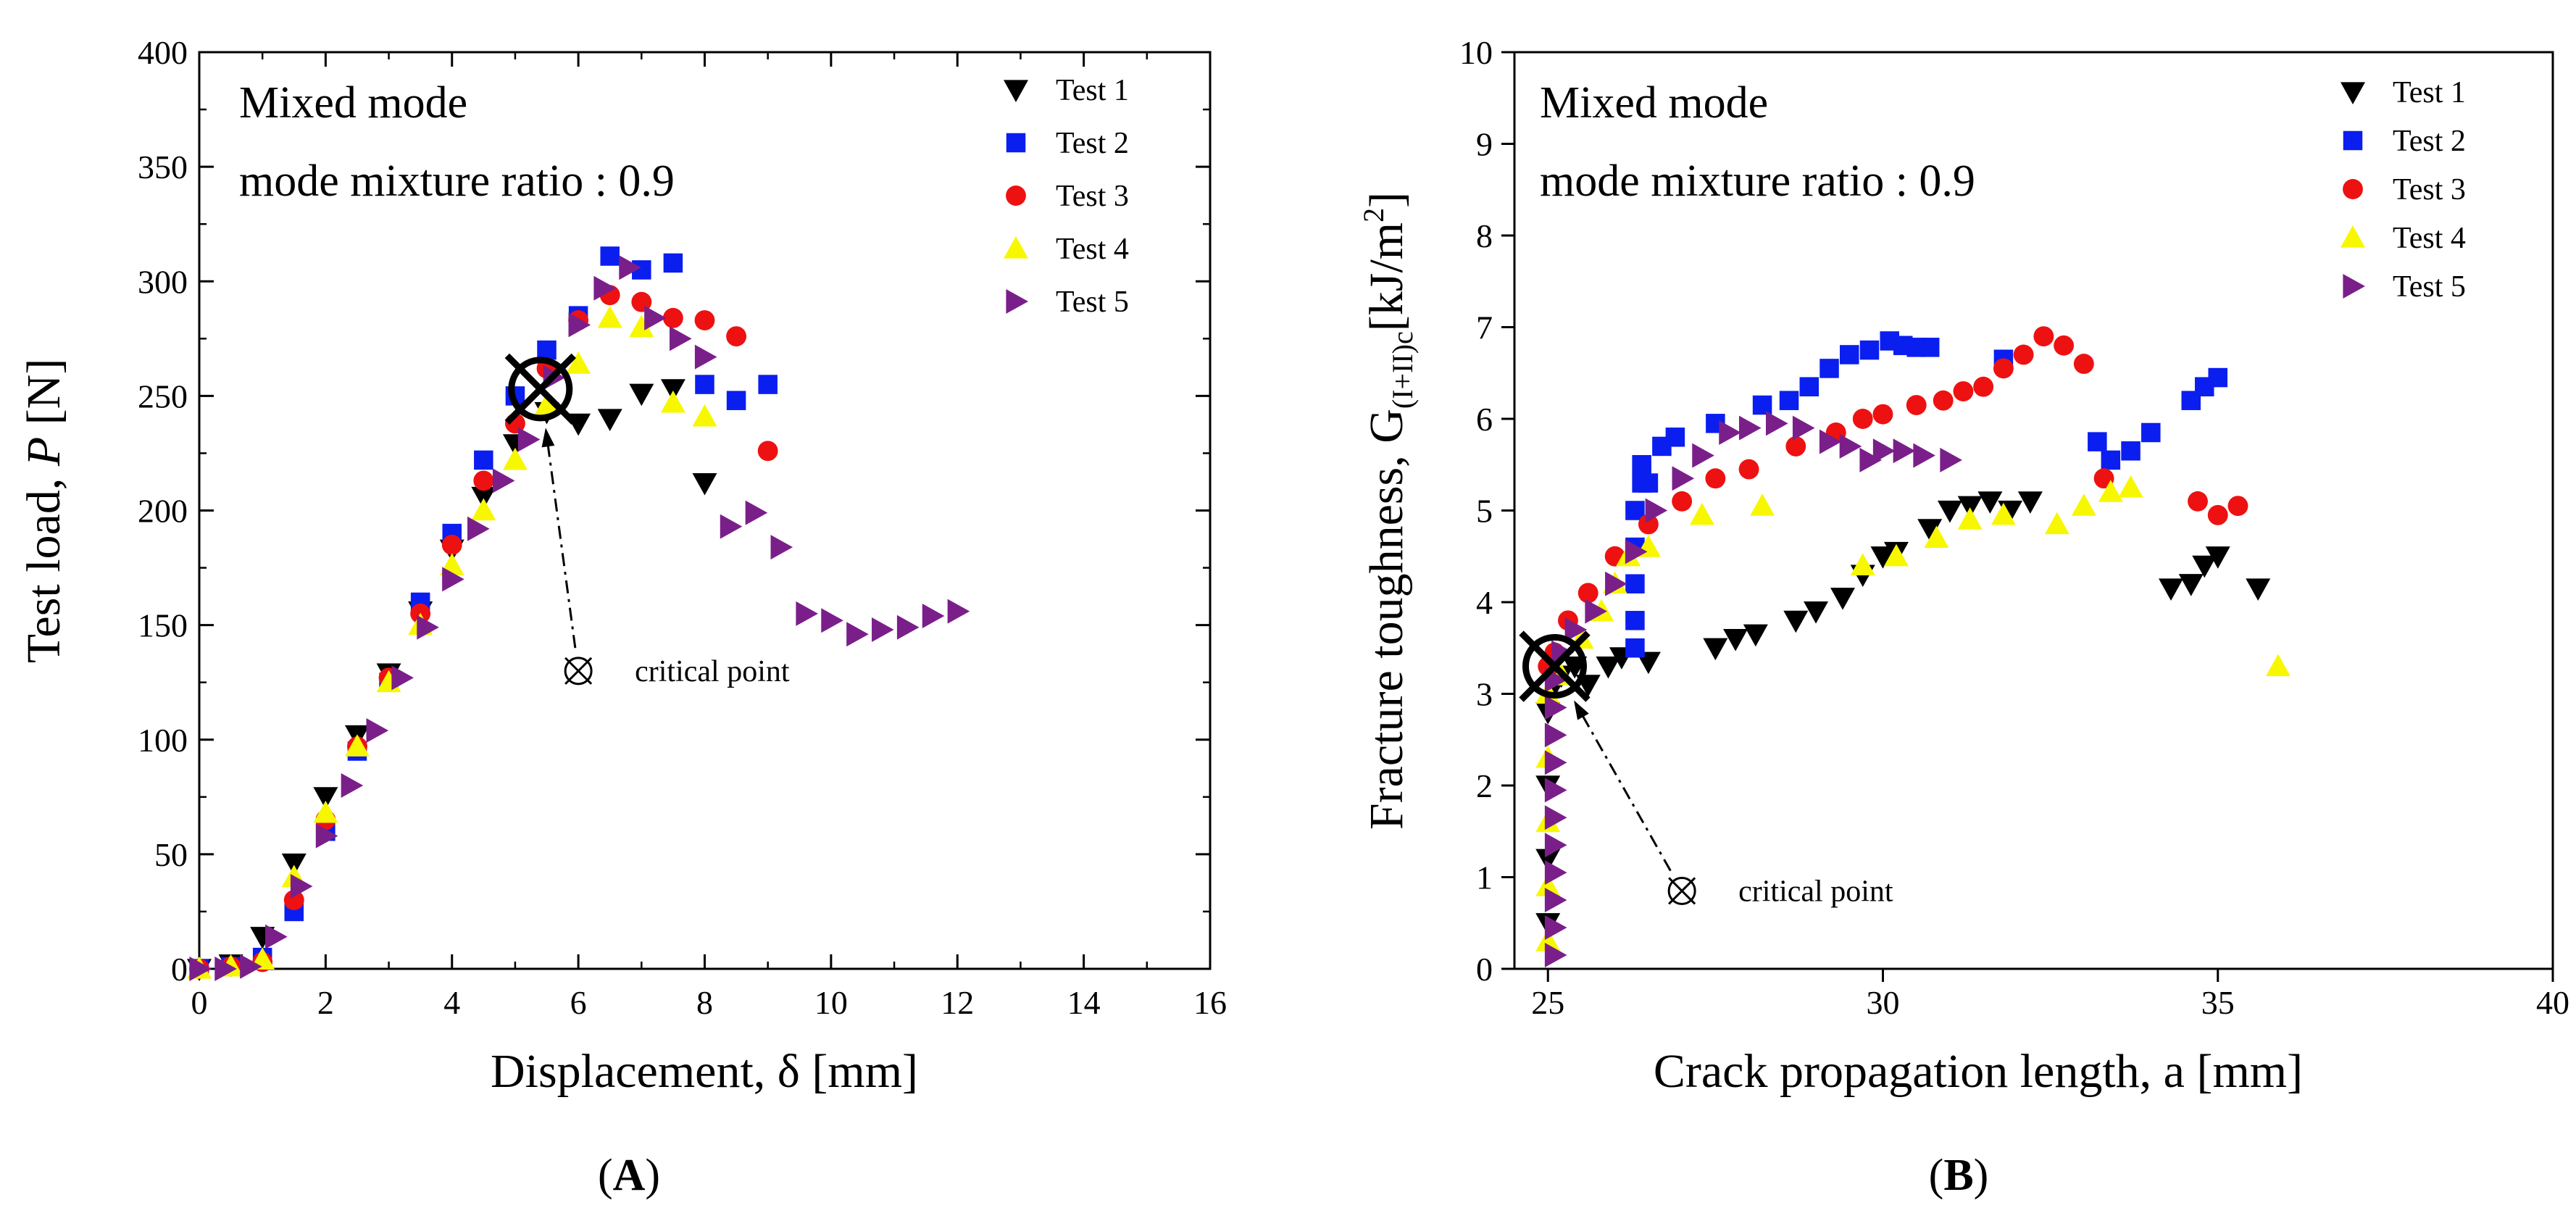 The width and height of the screenshot is (2576, 1221). Describe the element at coordinates (163, 396) in the screenshot. I see `y-tick-label-a: 250` at that location.